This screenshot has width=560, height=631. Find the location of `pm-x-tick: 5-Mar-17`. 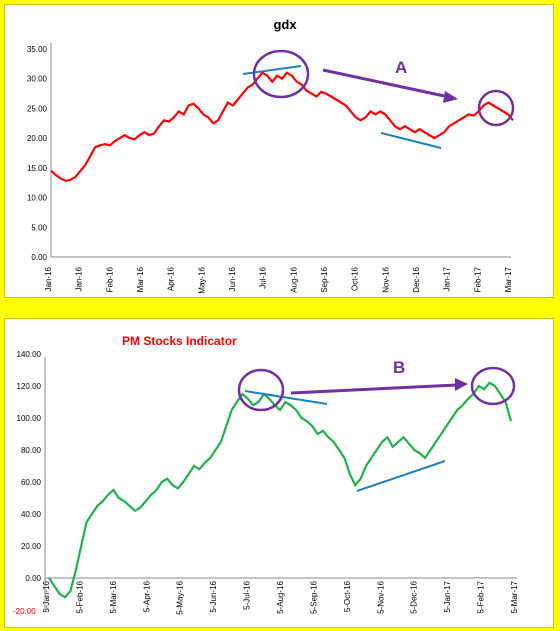

pm-x-tick: 5-Mar-17 is located at coordinates (514, 596).